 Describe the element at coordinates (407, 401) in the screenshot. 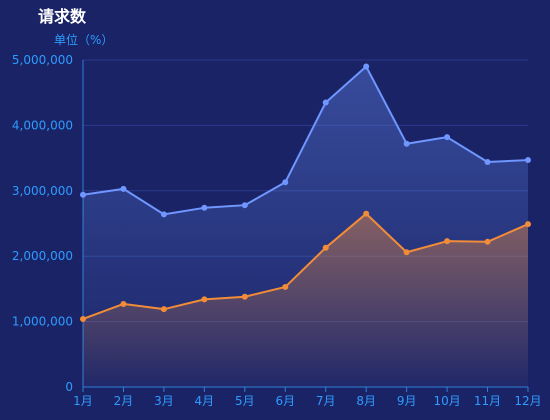

I see `x-tick-label: 9月` at that location.